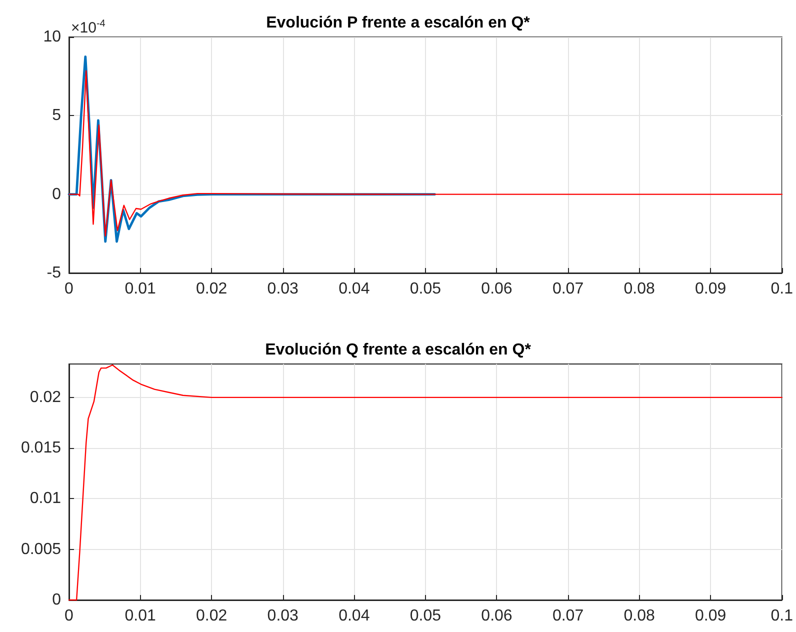  What do you see at coordinates (54, 273) in the screenshot?
I see `y-tick-label: -5` at bounding box center [54, 273].